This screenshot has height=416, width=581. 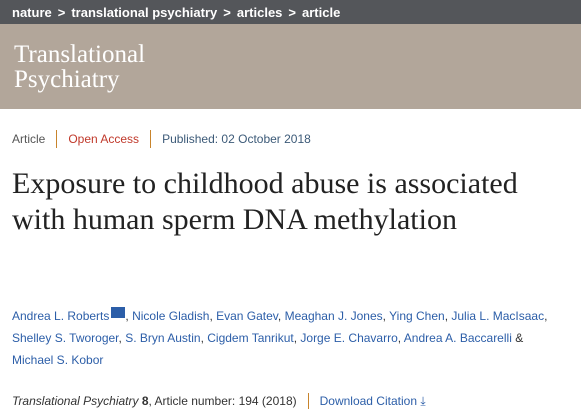 I want to click on download-citation-link: Download Citation ⤓, so click(x=373, y=401).